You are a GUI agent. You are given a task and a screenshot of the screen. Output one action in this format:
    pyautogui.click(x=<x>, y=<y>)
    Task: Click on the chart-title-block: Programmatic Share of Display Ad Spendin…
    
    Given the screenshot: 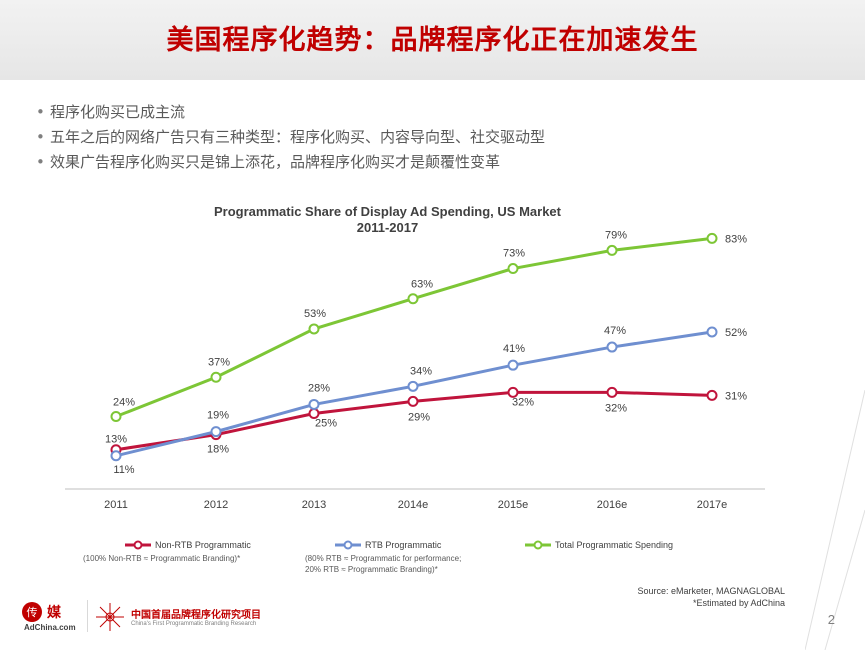 What is the action you would take?
    pyautogui.click(x=387, y=220)
    